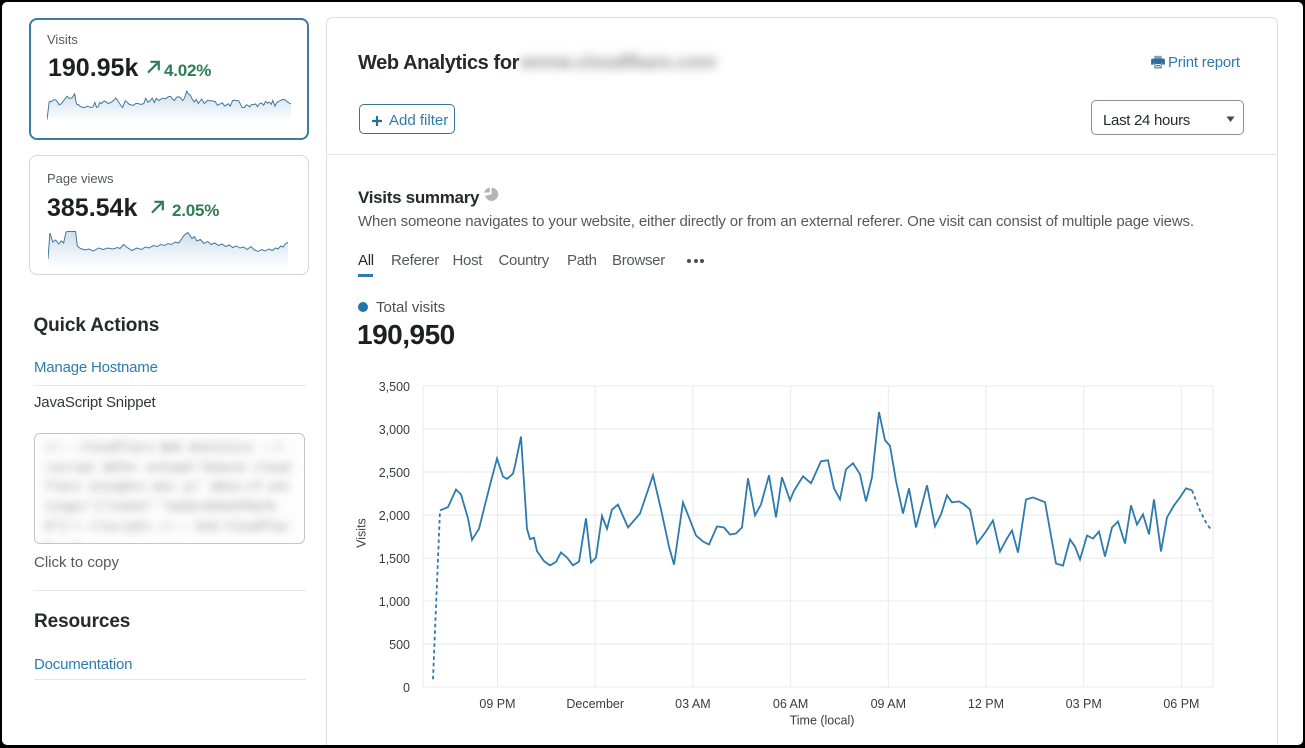  I want to click on svg-text: 3,500, so click(394, 387).